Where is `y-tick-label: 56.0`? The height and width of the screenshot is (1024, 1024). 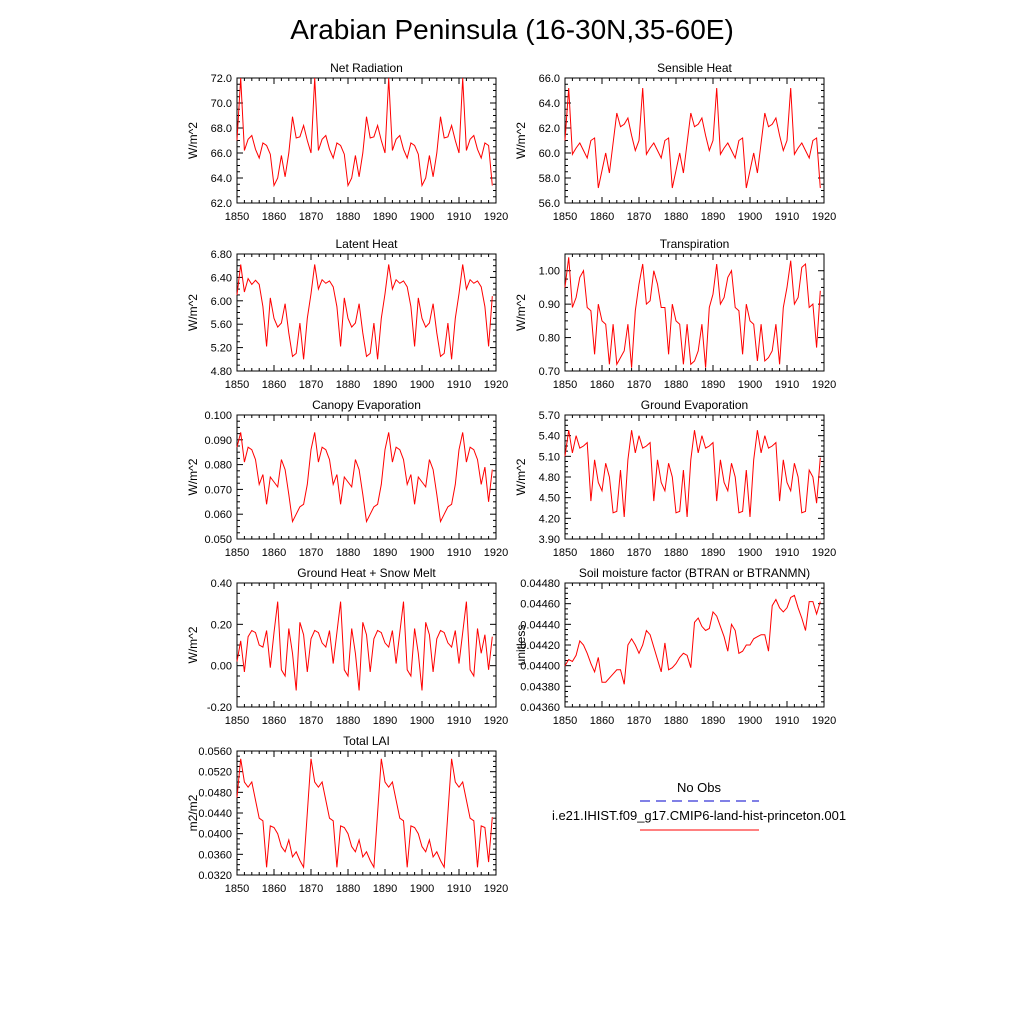
y-tick-label: 56.0 is located at coordinates (549, 204).